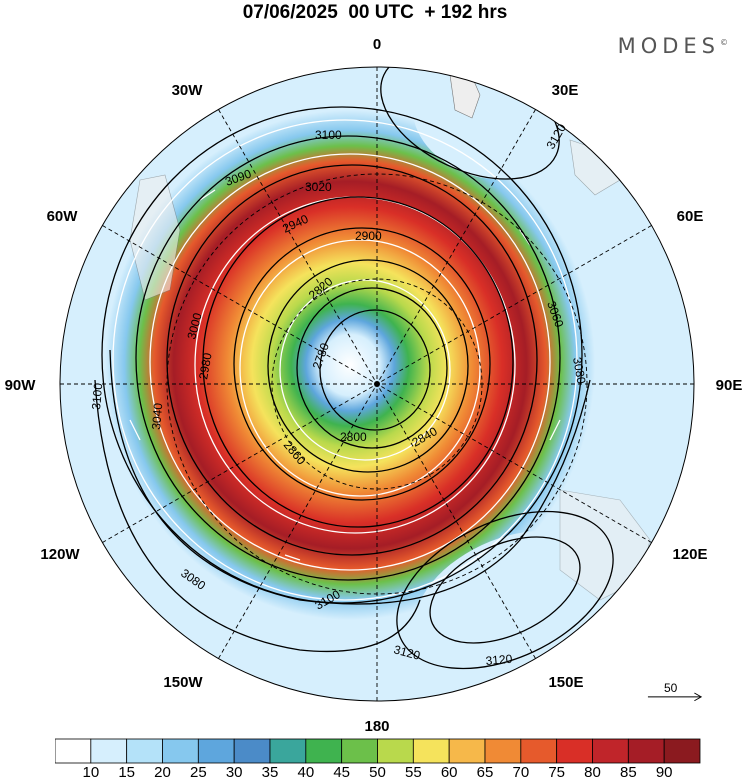 The image size is (750, 782). What do you see at coordinates (729, 385) in the screenshot?
I see `lon-label-90e: 90E` at bounding box center [729, 385].